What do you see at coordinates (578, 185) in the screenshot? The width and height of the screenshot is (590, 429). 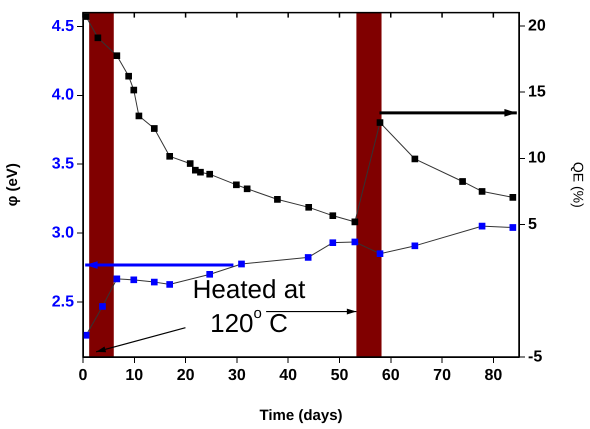 I see `y2-axis-title: QE (%)` at bounding box center [578, 185].